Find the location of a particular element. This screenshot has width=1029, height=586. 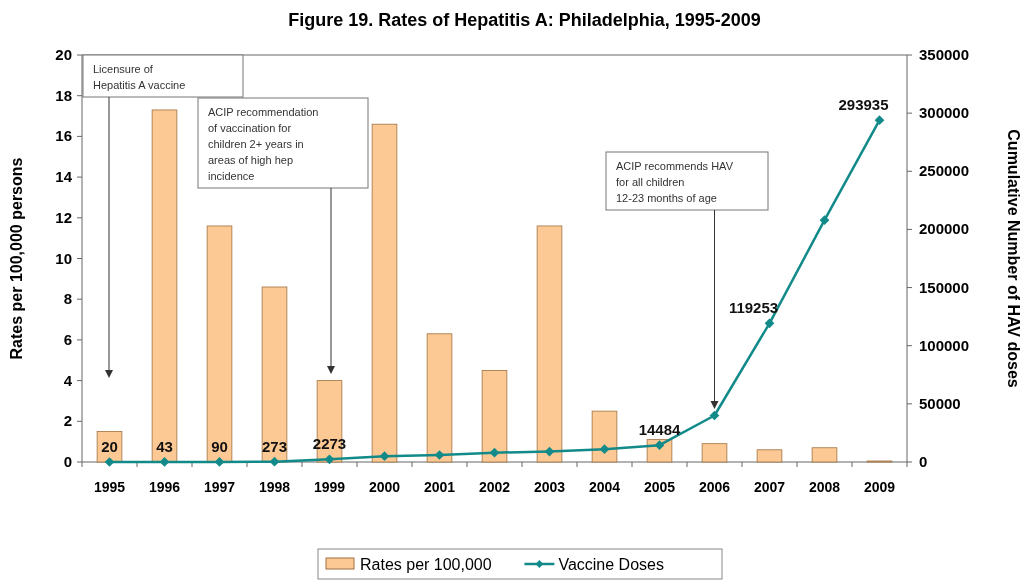

x-tick-label: 2002 is located at coordinates (494, 487).